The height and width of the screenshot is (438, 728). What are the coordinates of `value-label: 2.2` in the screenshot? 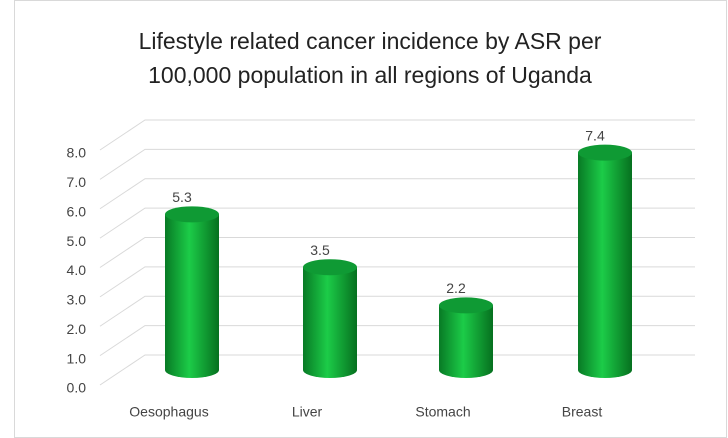 It's located at (456, 288).